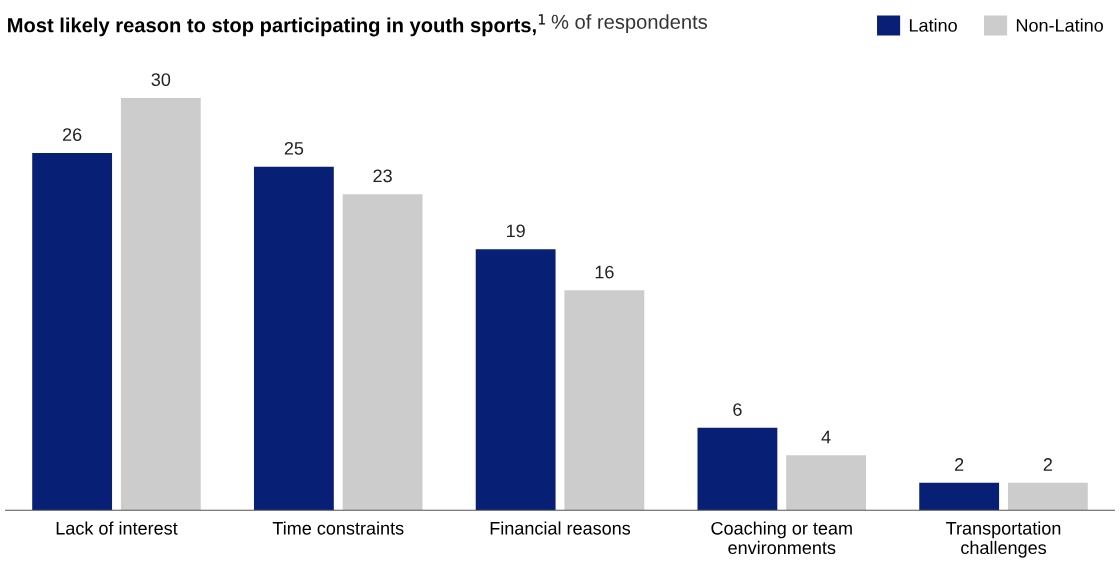 This screenshot has width=1120, height=567. Describe the element at coordinates (382, 176) in the screenshot. I see `data-label: 23` at that location.